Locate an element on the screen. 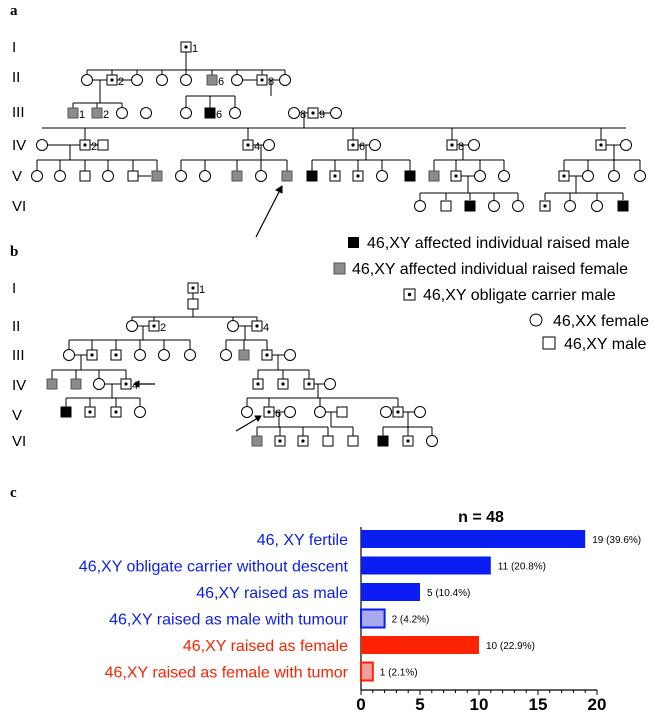  gen-a-2: II is located at coordinates (16, 77).